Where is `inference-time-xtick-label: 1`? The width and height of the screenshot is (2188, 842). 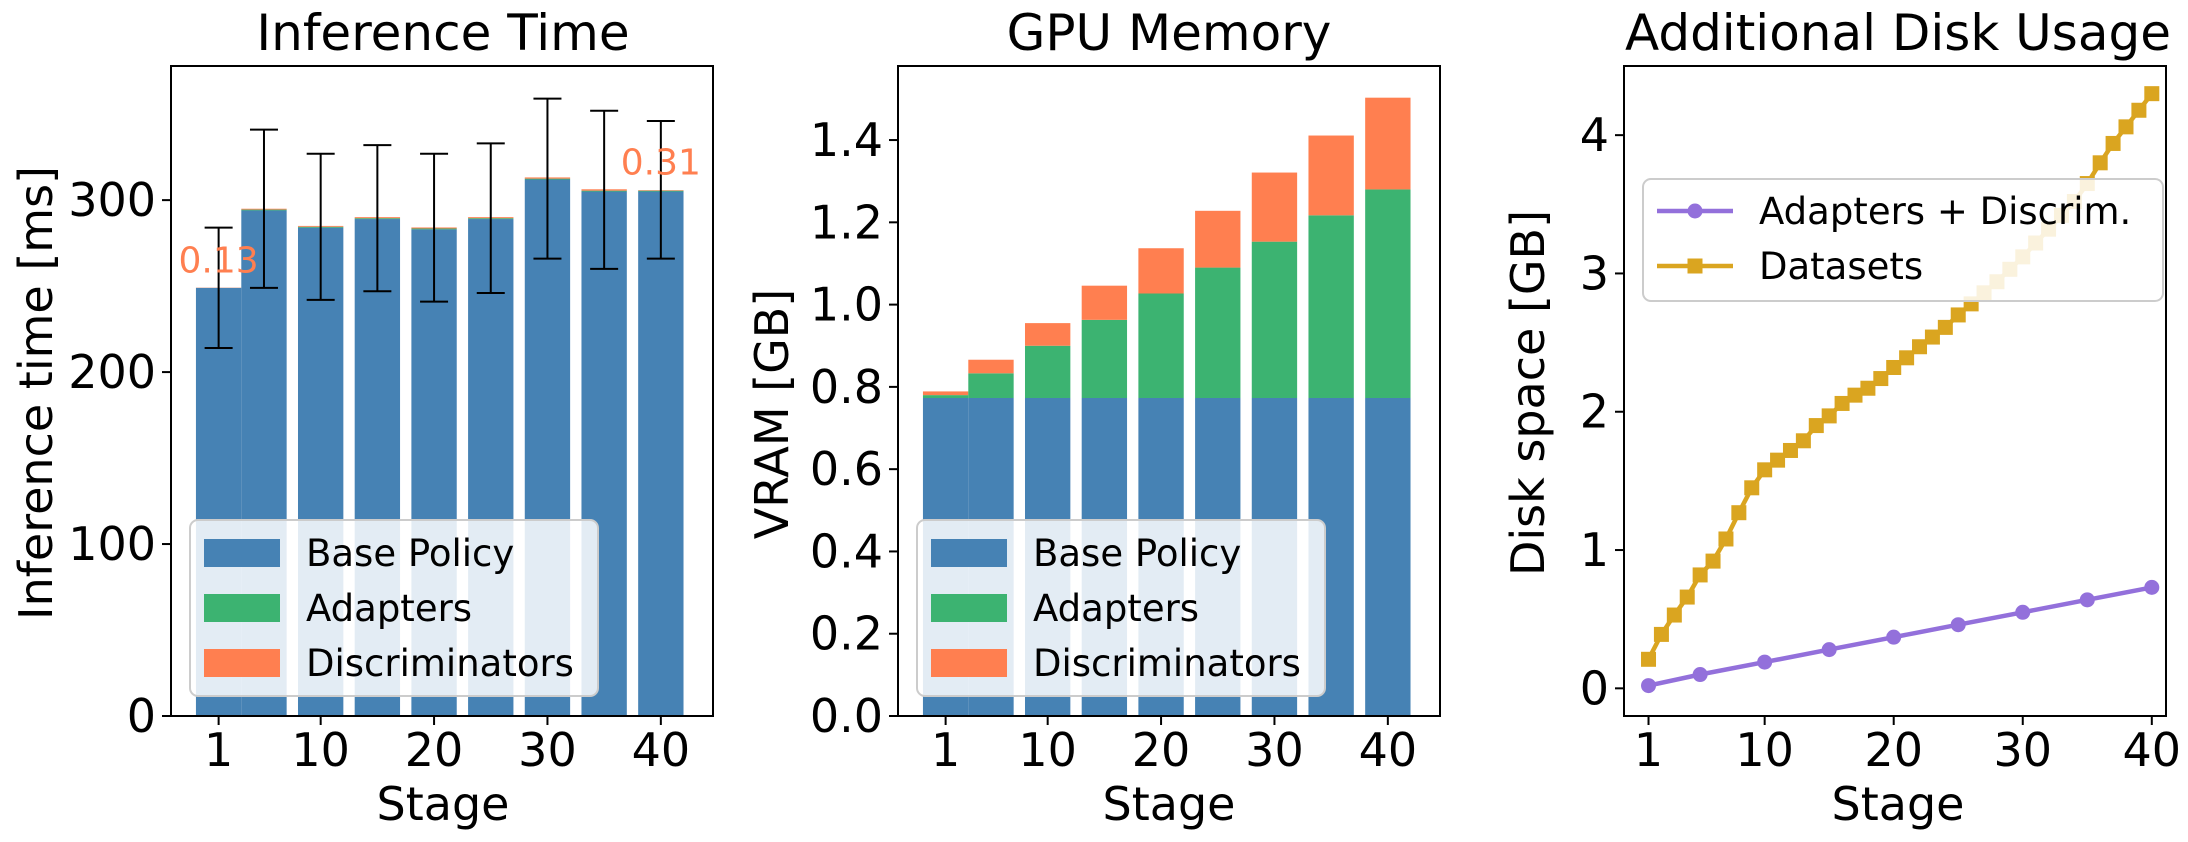 inference-time-xtick-label: 1 is located at coordinates (218, 750).